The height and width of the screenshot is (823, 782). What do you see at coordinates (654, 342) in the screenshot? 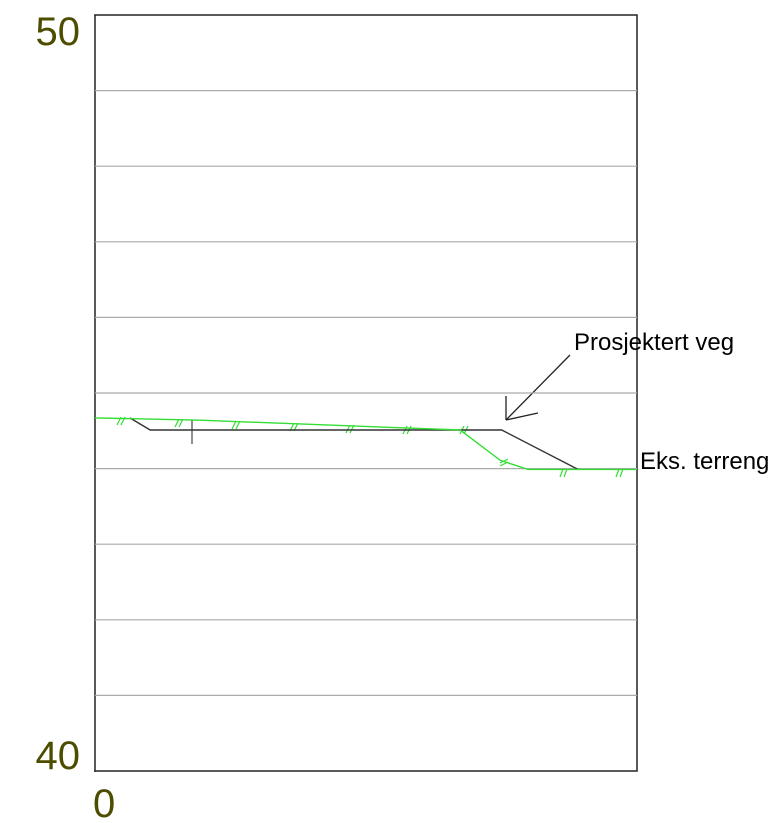
I see `series-annotation: Prosjektert veg` at bounding box center [654, 342].